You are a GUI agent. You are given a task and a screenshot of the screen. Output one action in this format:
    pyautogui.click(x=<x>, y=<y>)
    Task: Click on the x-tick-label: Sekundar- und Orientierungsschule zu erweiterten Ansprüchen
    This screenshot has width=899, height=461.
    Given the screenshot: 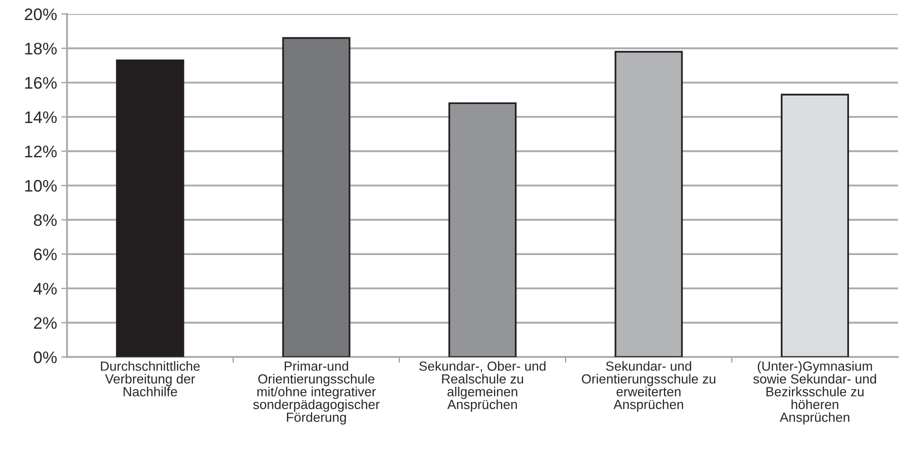 What is the action you would take?
    pyautogui.click(x=649, y=386)
    